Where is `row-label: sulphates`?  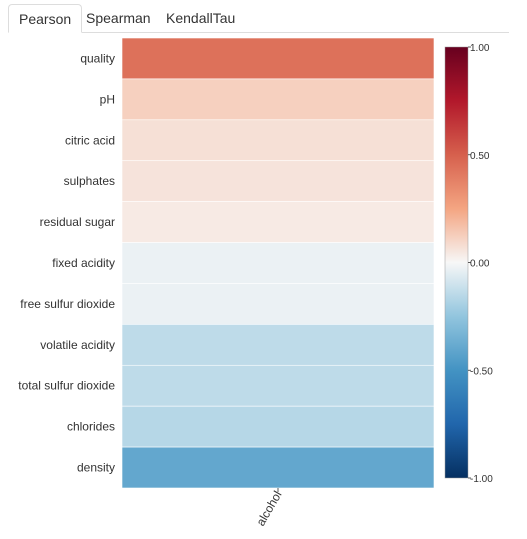
row-label: sulphates is located at coordinates (89, 181).